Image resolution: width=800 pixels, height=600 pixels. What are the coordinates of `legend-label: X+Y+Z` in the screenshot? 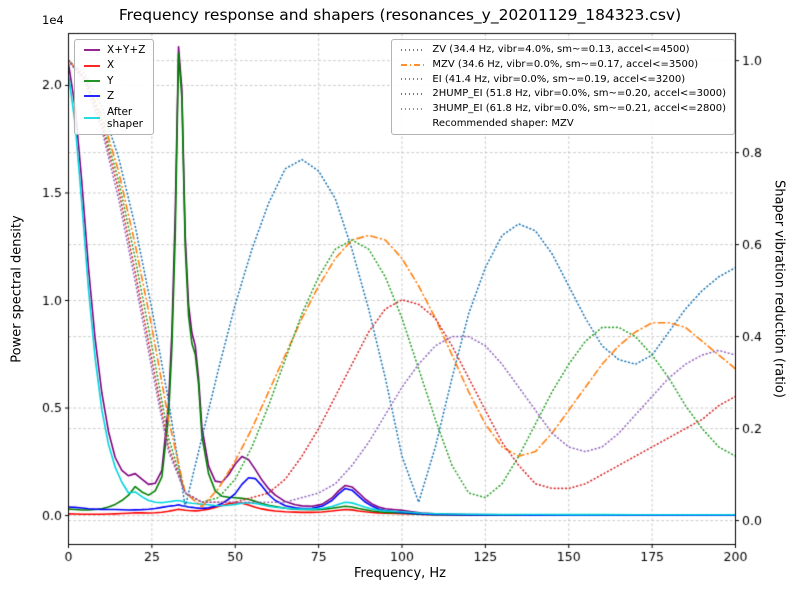 It's located at (126, 50).